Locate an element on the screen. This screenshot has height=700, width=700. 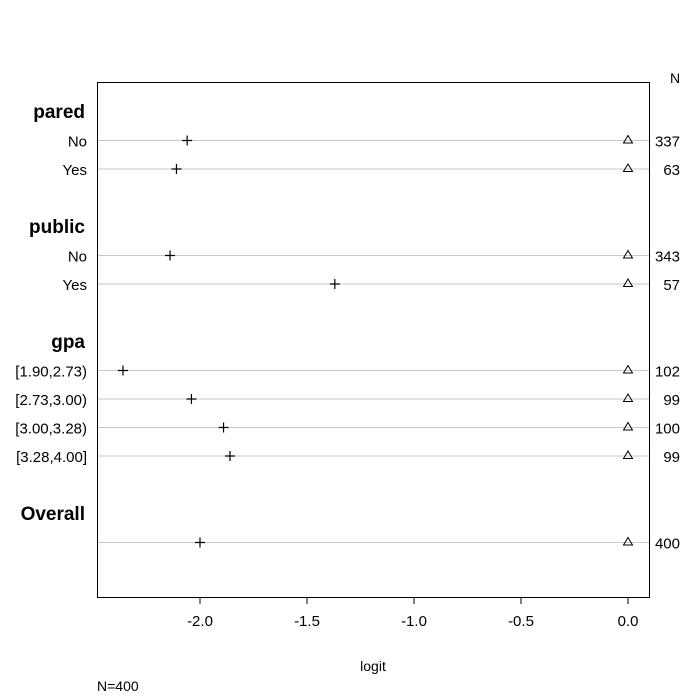
row-n-value: 400 is located at coordinates (667, 544).